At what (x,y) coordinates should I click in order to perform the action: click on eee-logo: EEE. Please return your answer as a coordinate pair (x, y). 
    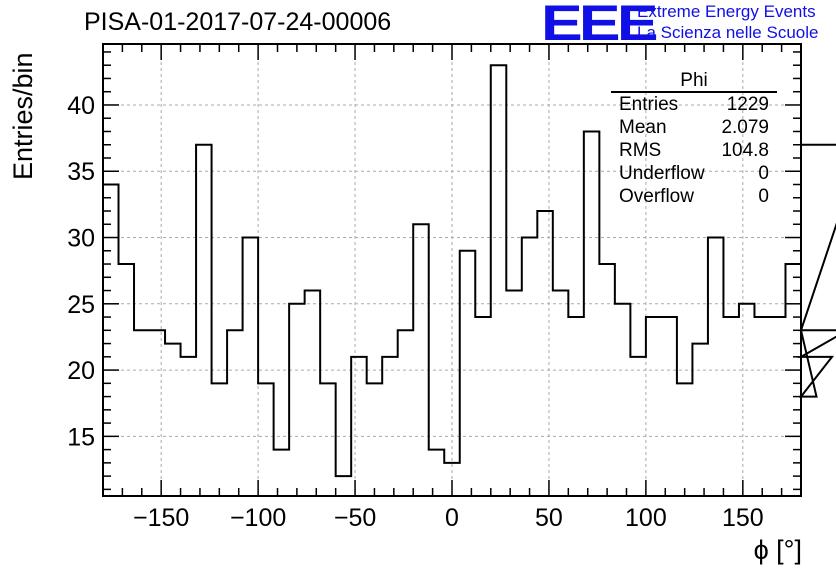
    Looking at the image, I should click on (600, 25).